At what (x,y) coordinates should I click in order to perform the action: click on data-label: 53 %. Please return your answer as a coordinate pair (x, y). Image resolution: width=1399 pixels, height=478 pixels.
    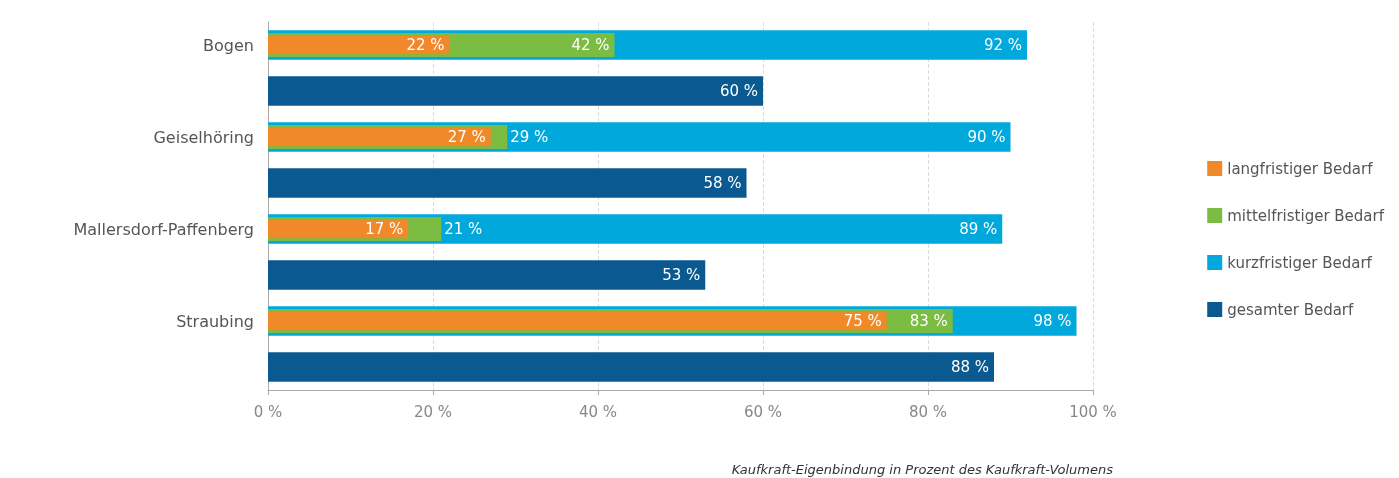
    Looking at the image, I should click on (681, 275).